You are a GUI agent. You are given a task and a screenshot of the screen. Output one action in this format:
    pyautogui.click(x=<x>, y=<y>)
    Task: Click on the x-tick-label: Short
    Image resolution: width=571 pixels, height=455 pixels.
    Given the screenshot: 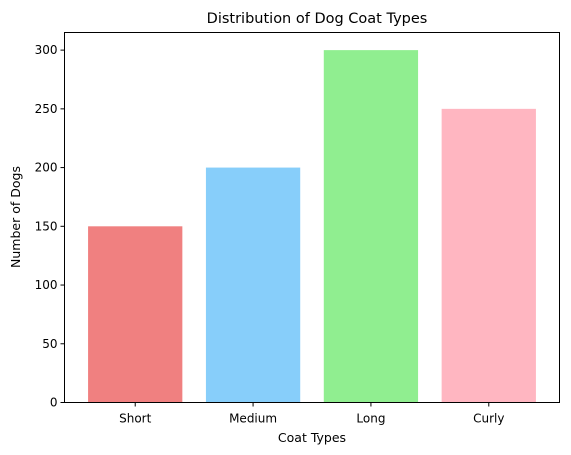 What is the action you would take?
    pyautogui.click(x=135, y=419)
    